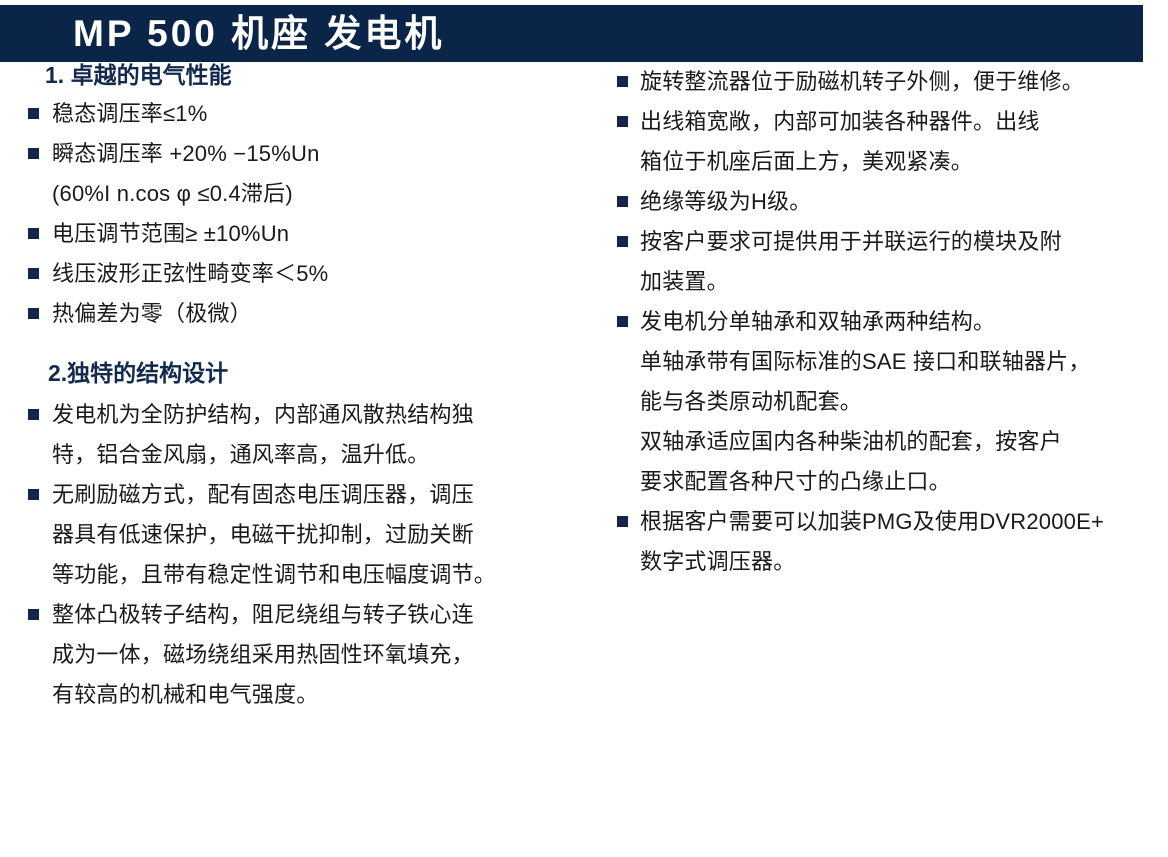 This screenshot has width=1168, height=857. Describe the element at coordinates (308, 114) in the screenshot. I see `list-item: 稳态调压率≤1%` at that location.